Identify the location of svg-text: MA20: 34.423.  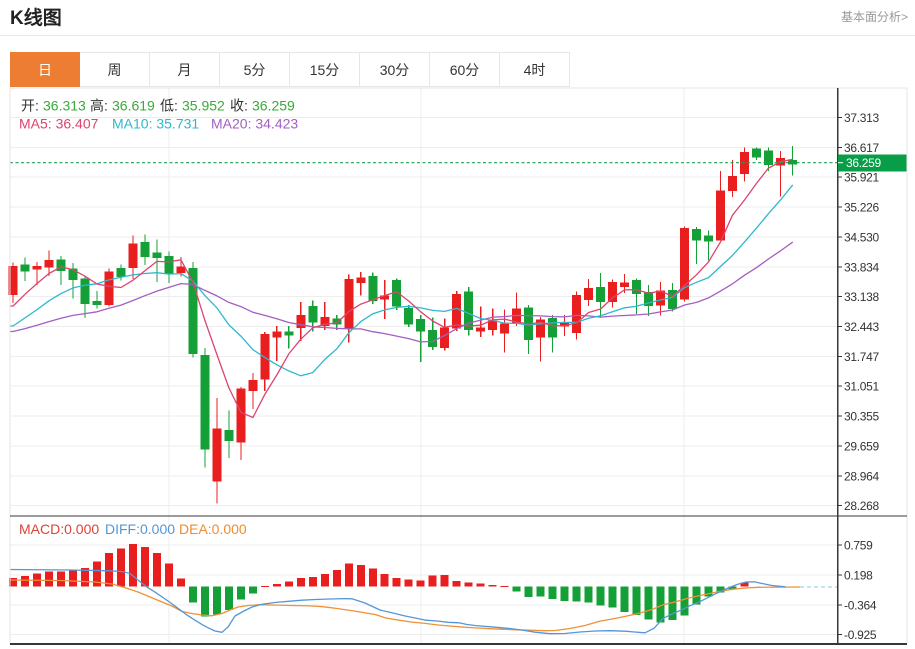
(254, 124).